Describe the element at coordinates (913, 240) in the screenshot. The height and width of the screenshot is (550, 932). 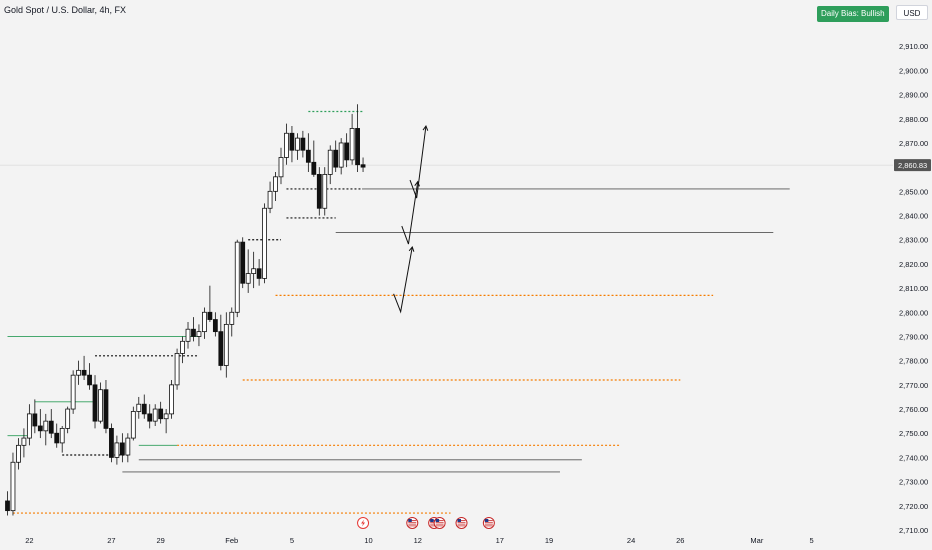
I see `y-tick-label: 2,830.00` at that location.